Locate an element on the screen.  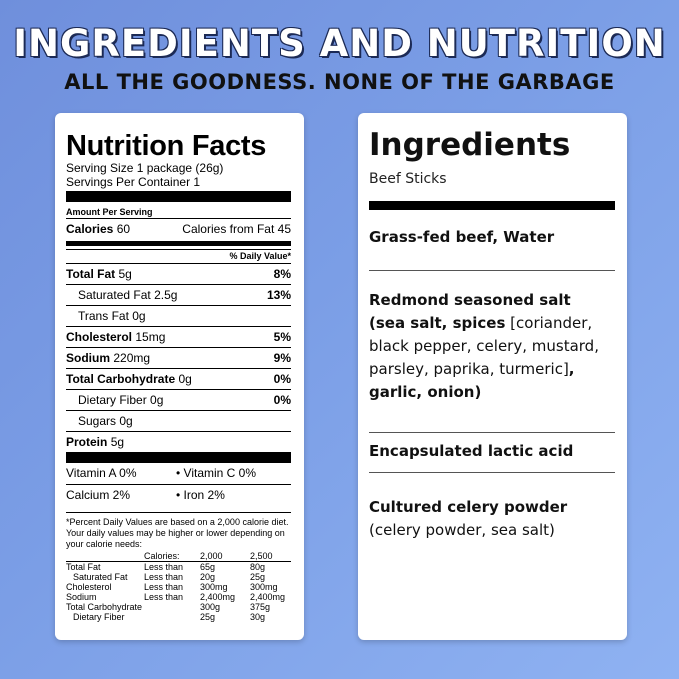
nutrient-row-sugars: Sugars 0g is located at coordinates (178, 420).